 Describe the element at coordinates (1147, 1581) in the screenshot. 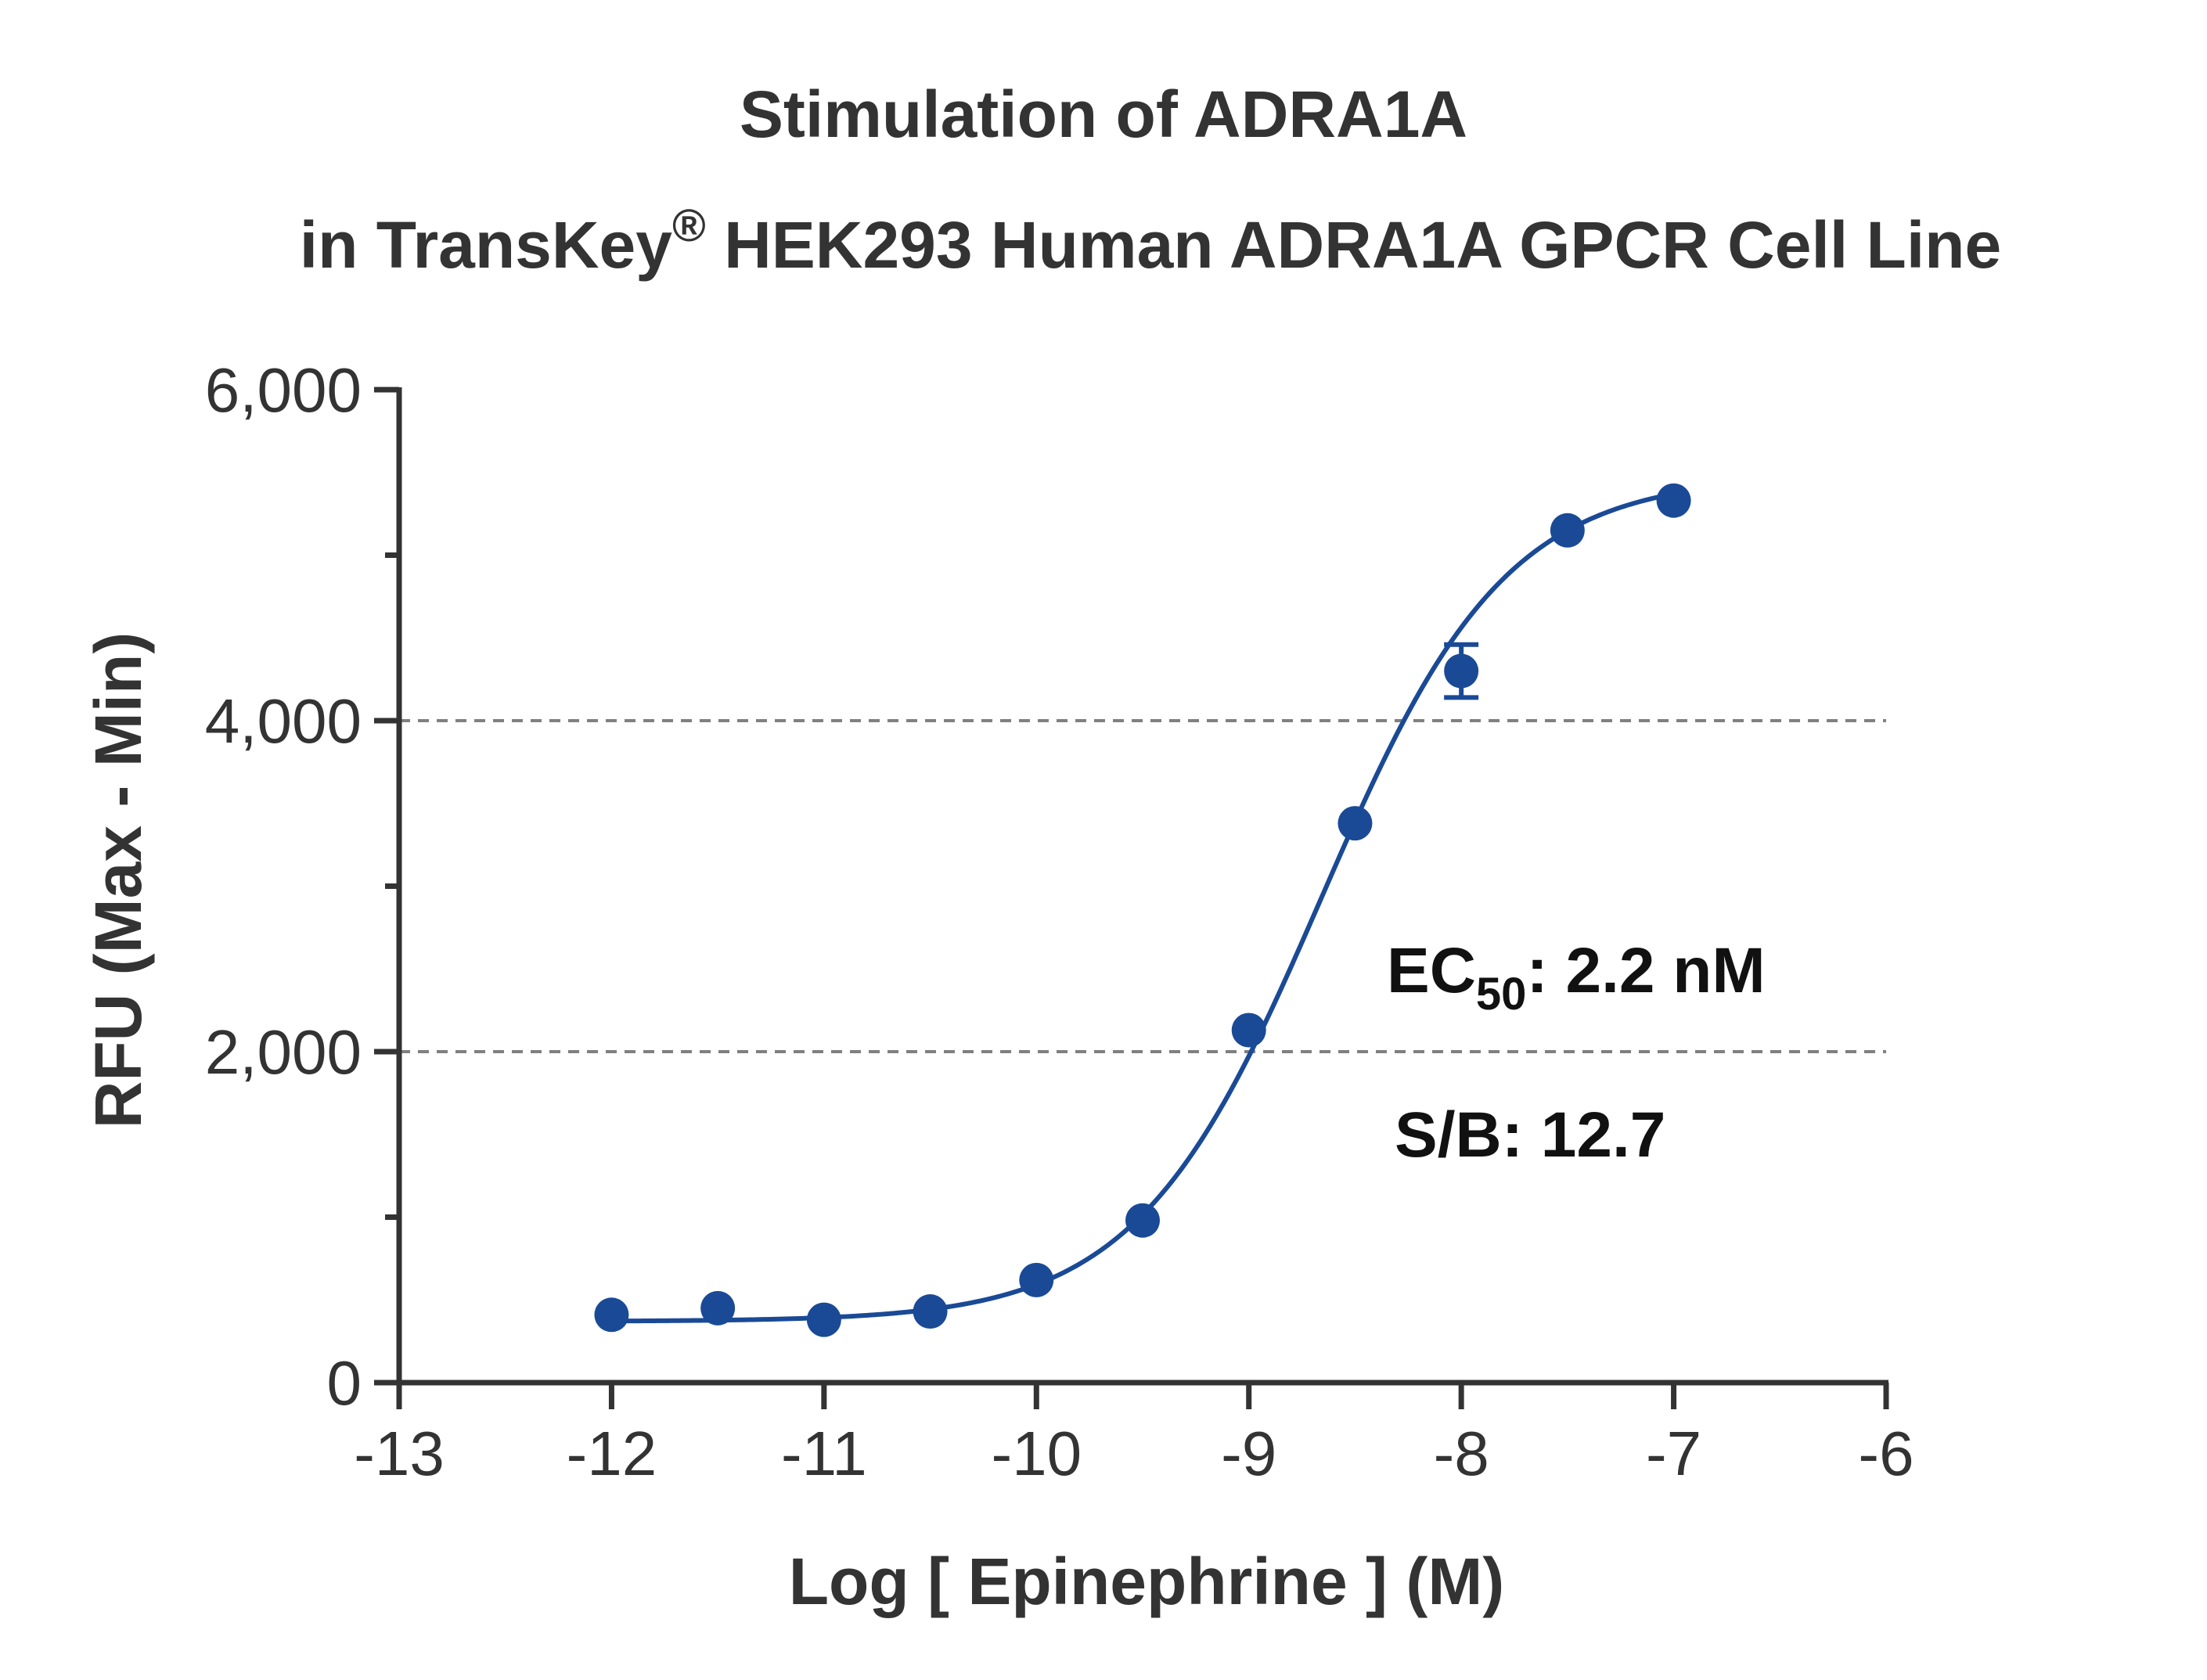

I see `x-axis-title: Log [ Epinephrine ] (M)` at that location.